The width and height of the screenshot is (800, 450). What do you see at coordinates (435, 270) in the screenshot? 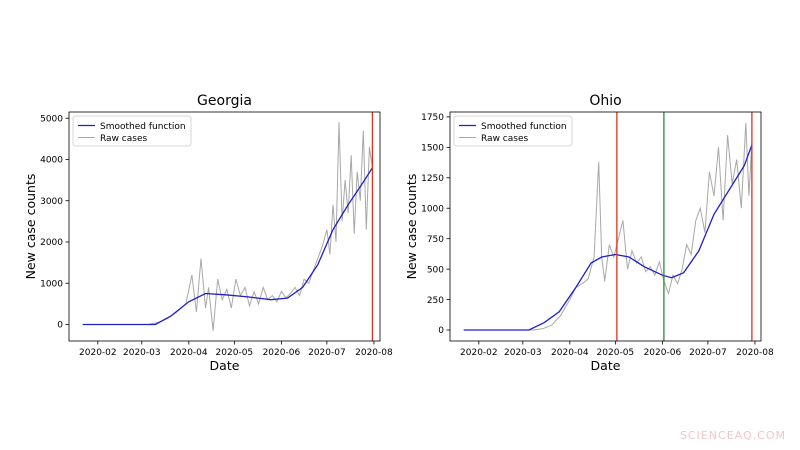
I see `y-tick-label: 500` at bounding box center [435, 270].